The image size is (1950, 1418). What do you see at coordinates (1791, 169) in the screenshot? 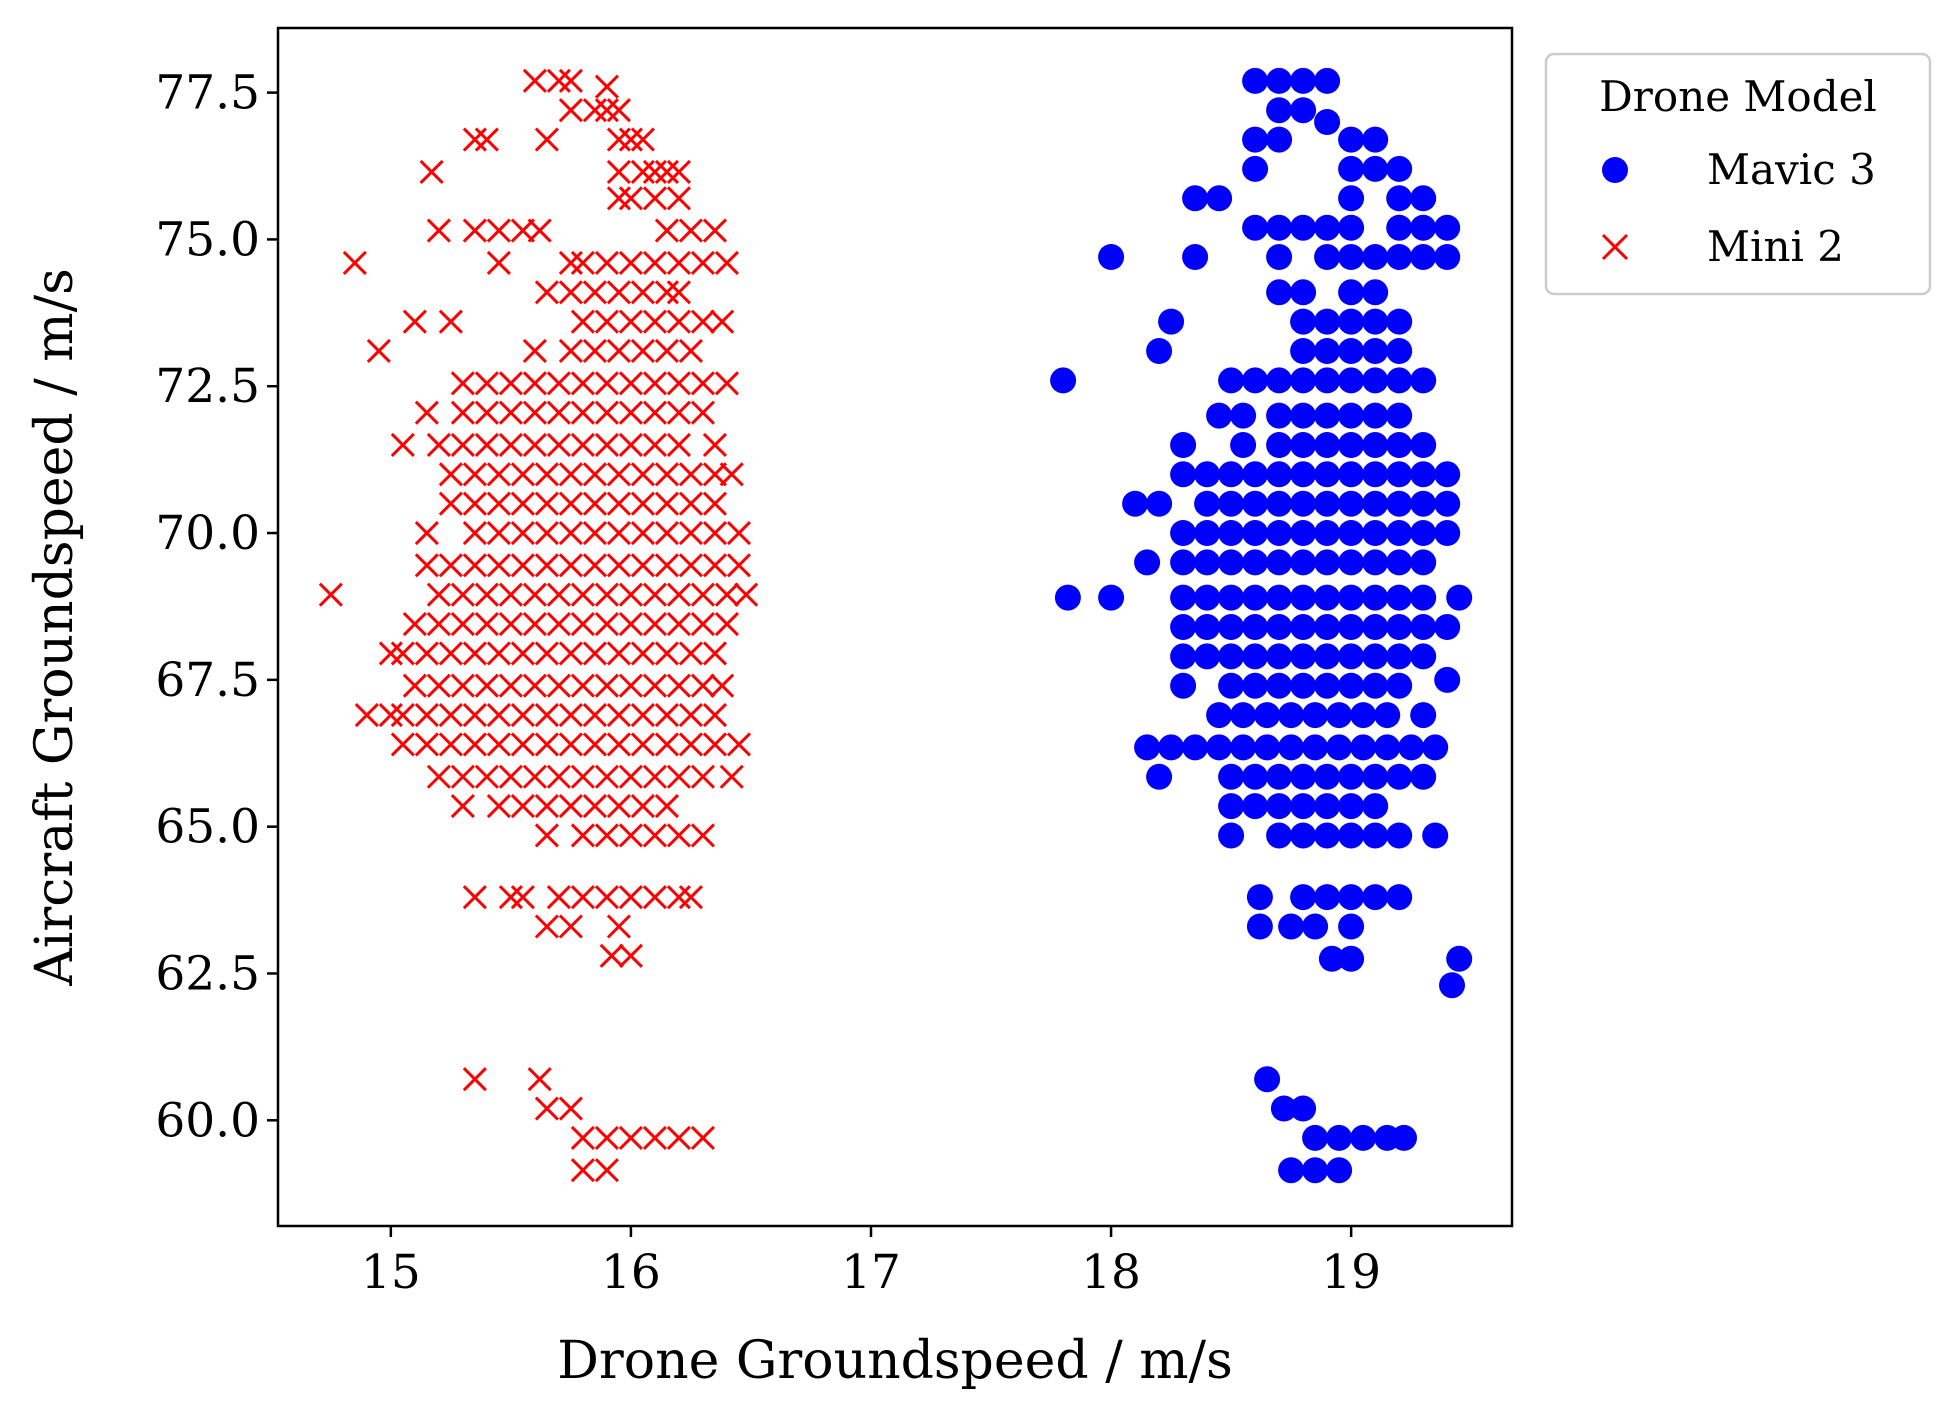
I see `legend-label-mavic-3: Mavic 3` at bounding box center [1791, 169].